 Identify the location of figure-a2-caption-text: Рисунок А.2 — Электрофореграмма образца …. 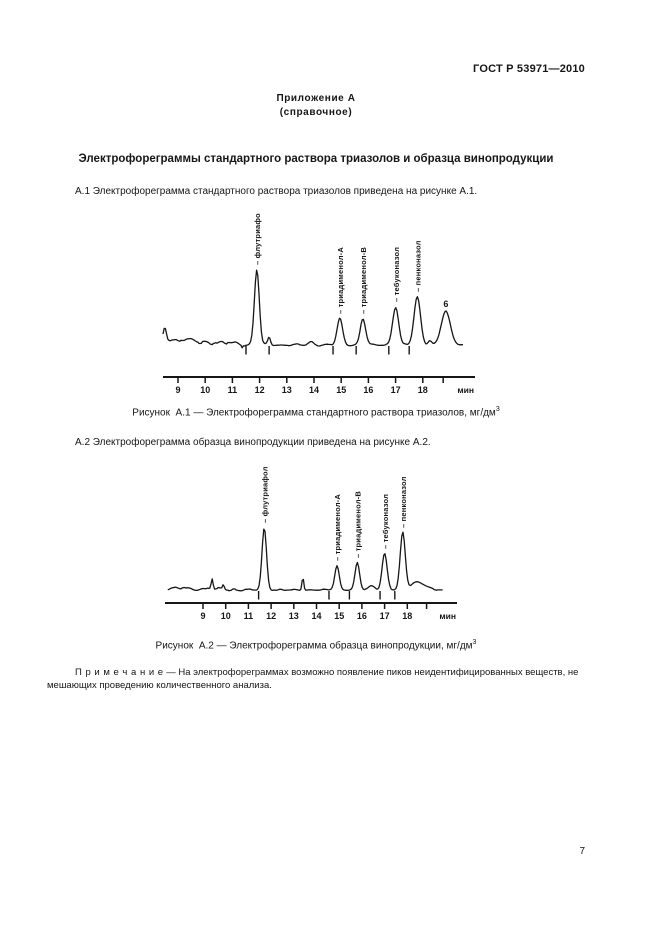
(314, 646).